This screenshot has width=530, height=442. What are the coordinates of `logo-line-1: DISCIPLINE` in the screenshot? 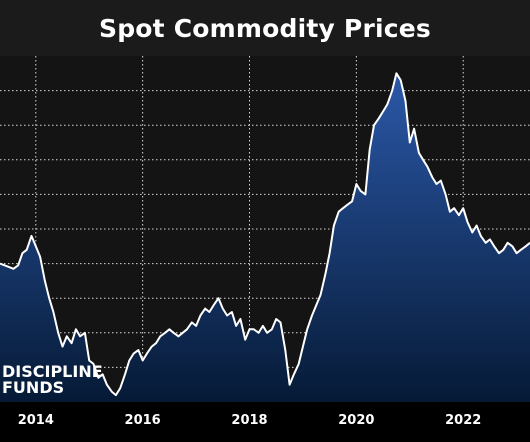 It's located at (52, 371).